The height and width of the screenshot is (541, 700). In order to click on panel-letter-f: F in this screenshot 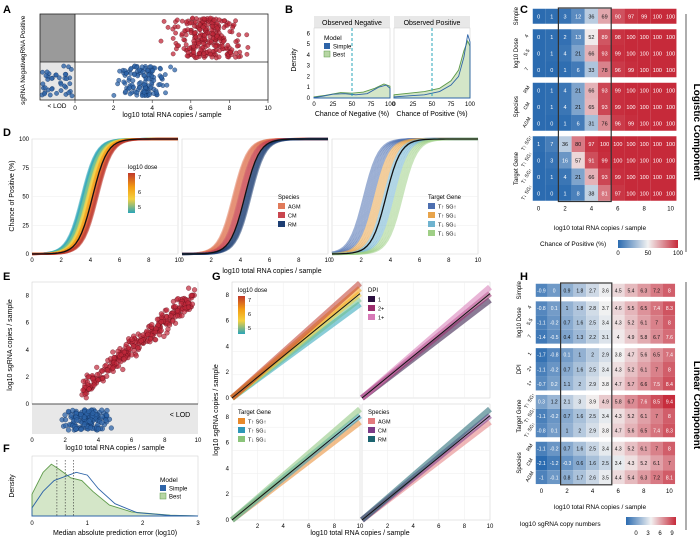, I will do `click(6, 449)`.